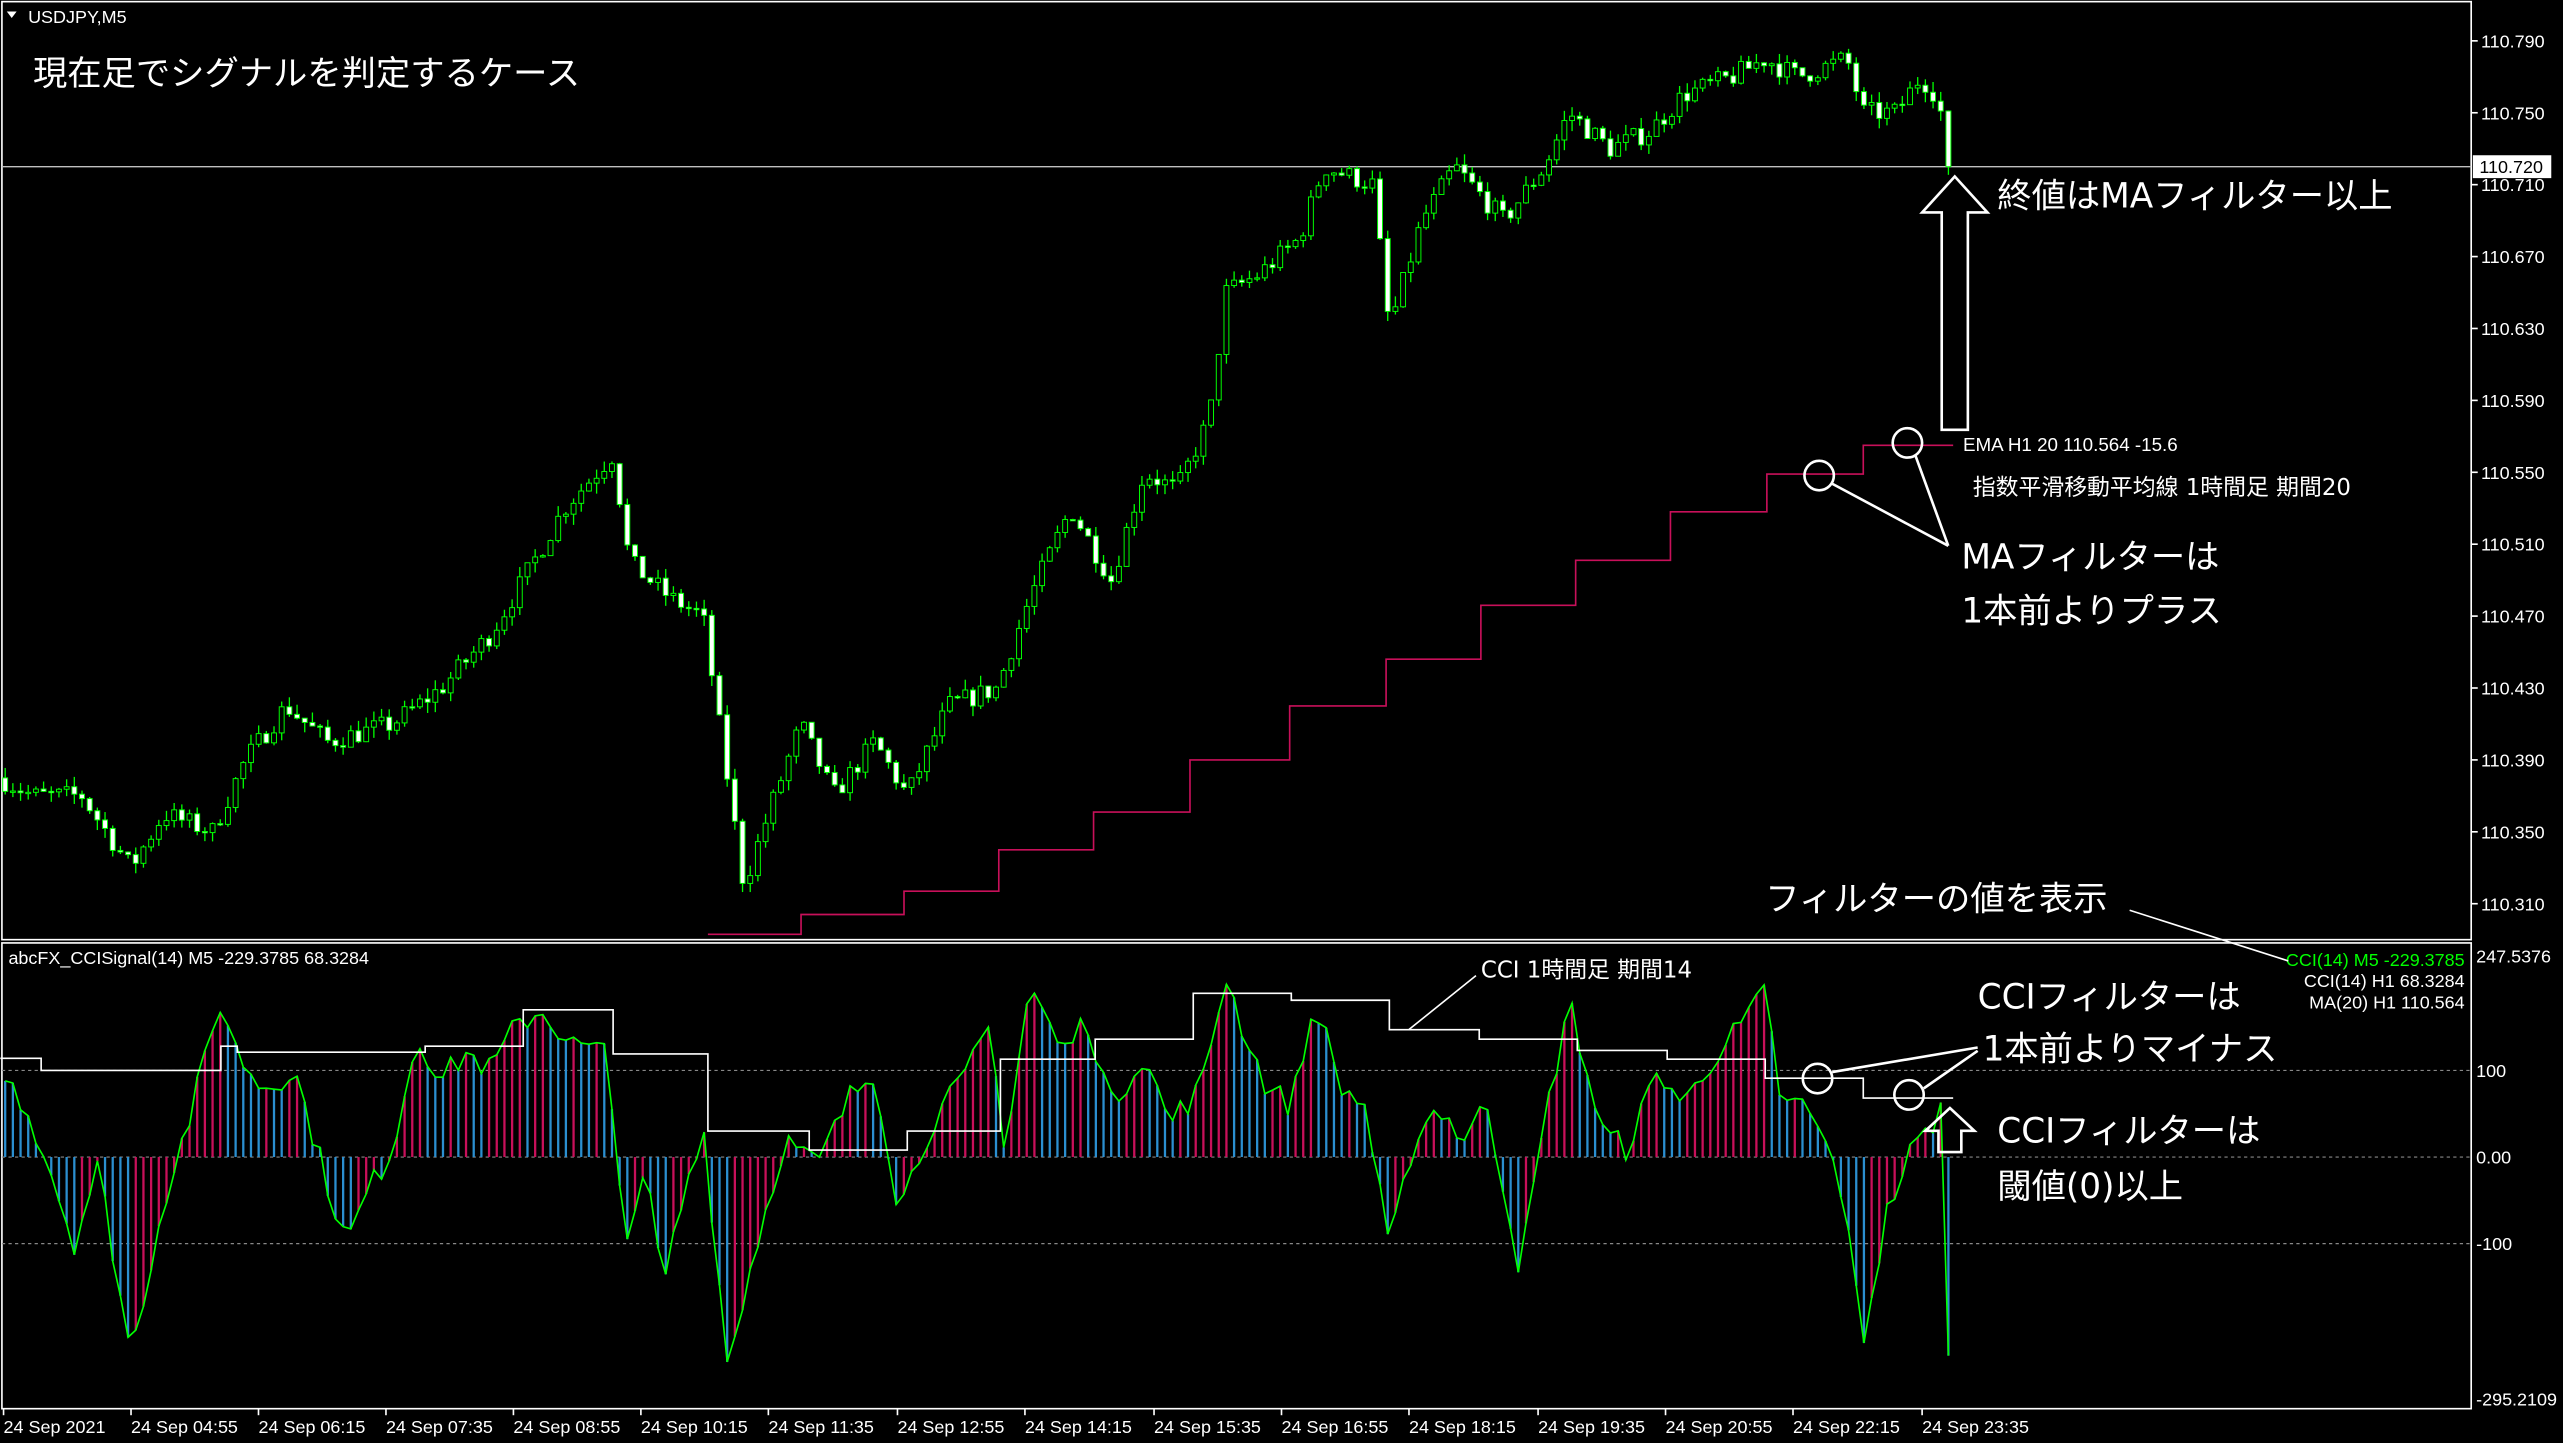 The height and width of the screenshot is (1443, 2563). What do you see at coordinates (694, 1427) in the screenshot?
I see `time-label: 24 Sep 10:15` at bounding box center [694, 1427].